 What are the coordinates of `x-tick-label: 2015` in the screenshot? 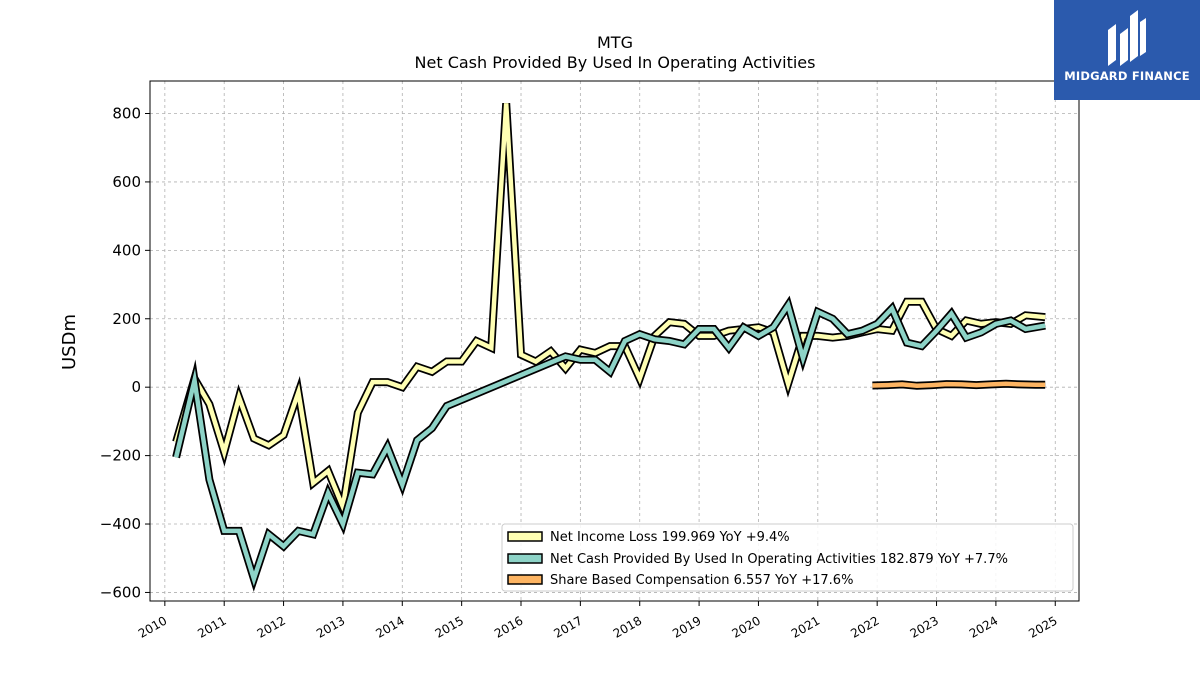 It's located at (449, 626).